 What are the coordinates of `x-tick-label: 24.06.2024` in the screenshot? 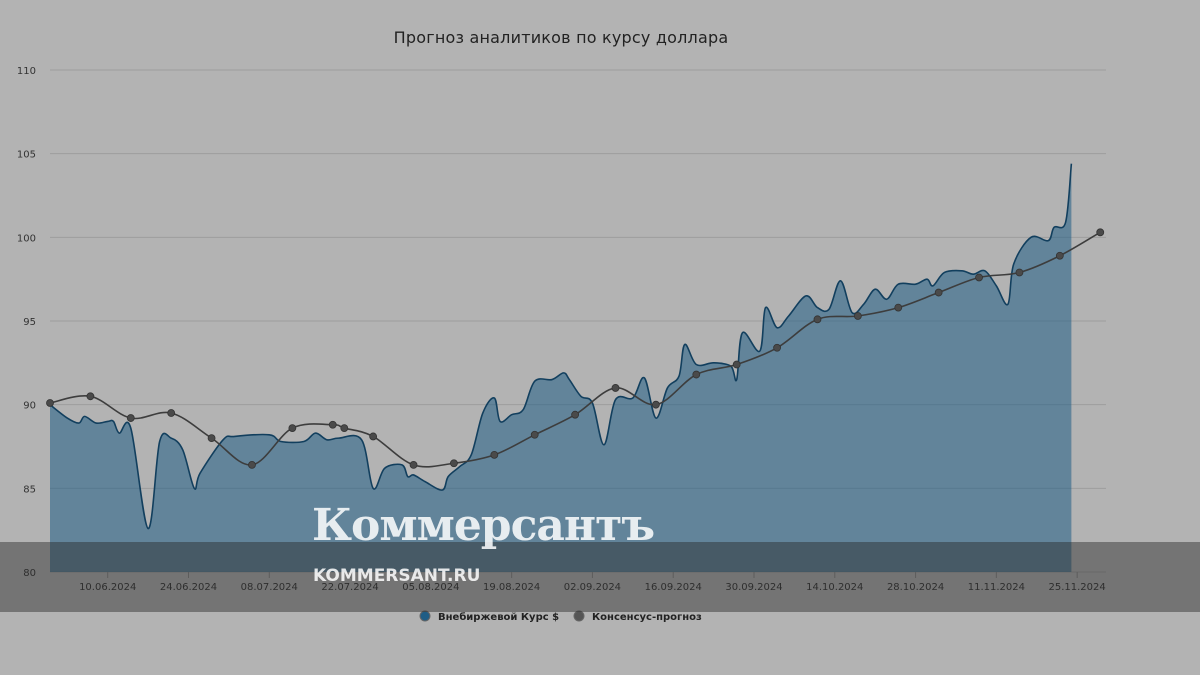 It's located at (188, 587).